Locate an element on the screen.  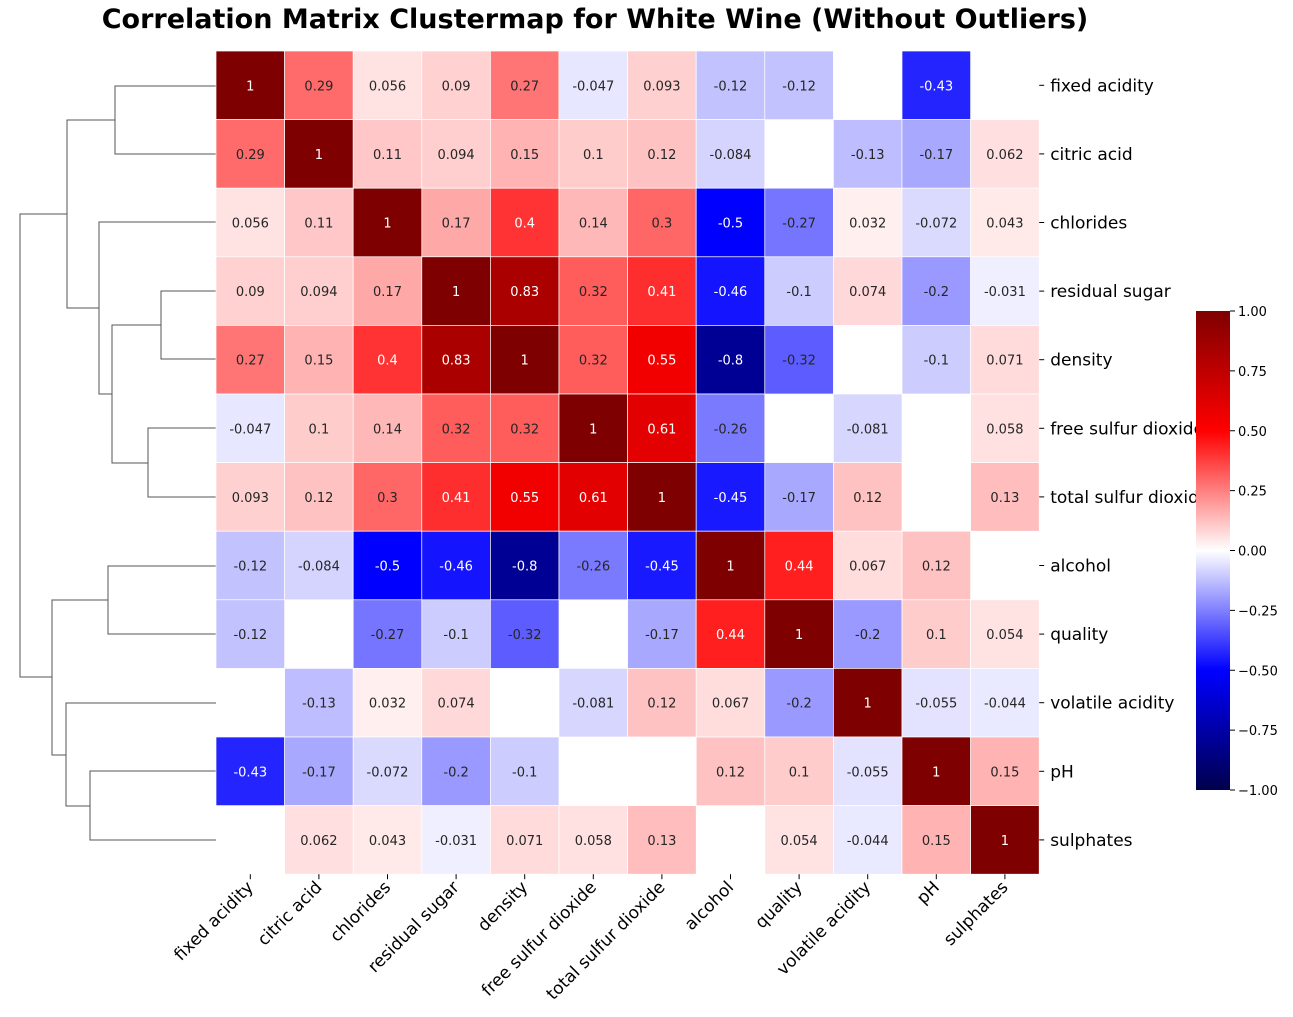
row-tick-label: total sulfur dioxide is located at coordinates (1129, 498).